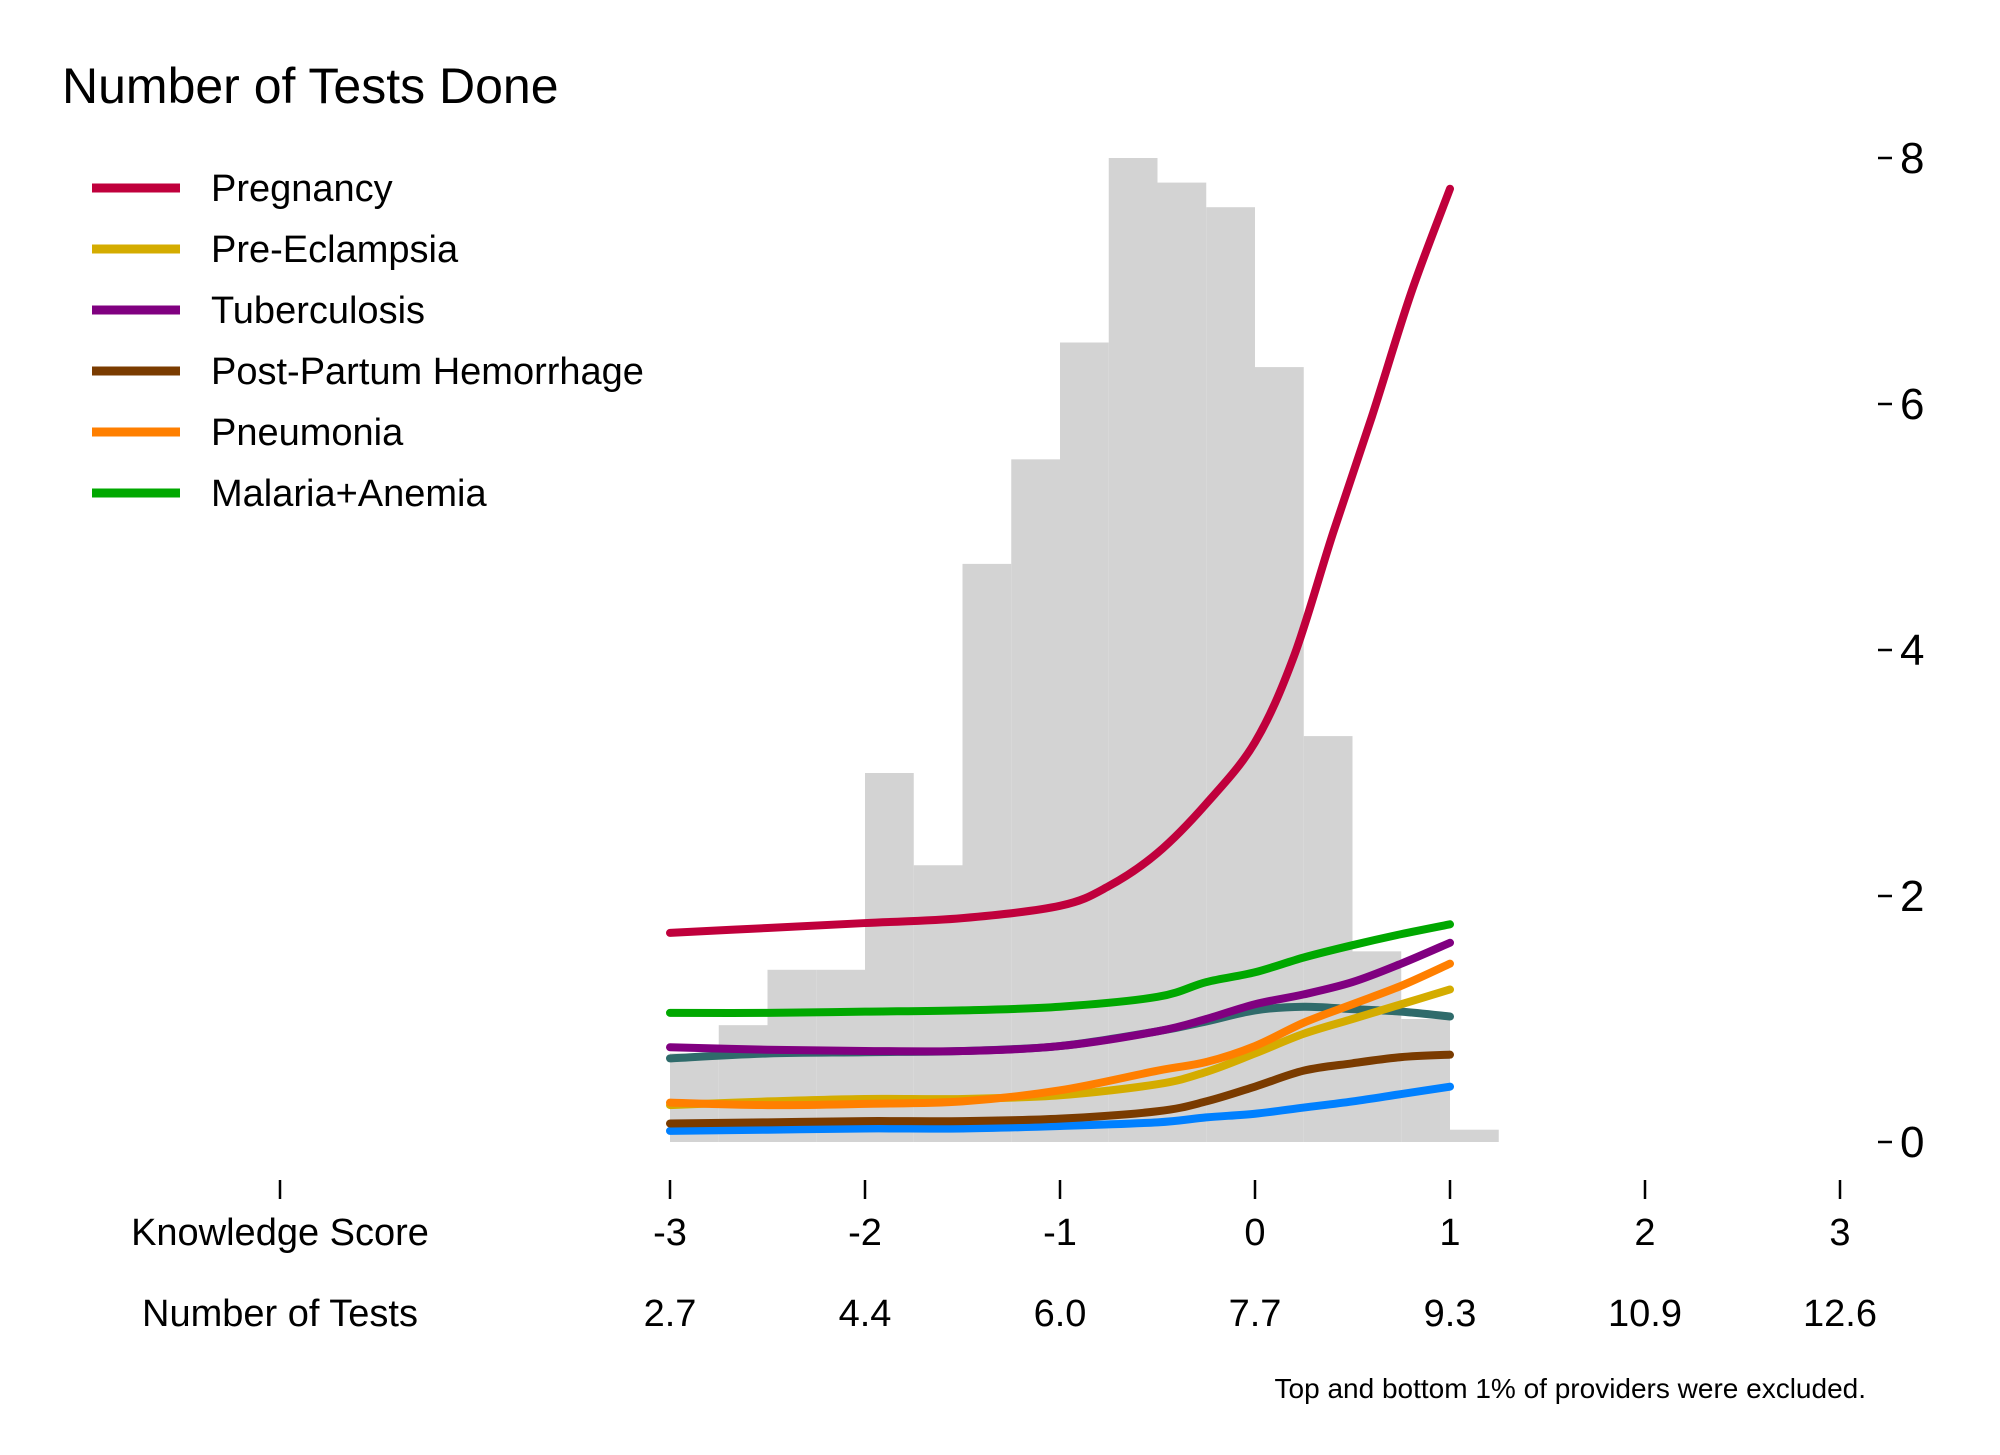  What do you see at coordinates (1912, 896) in the screenshot?
I see `y-tick-label: 2` at bounding box center [1912, 896].